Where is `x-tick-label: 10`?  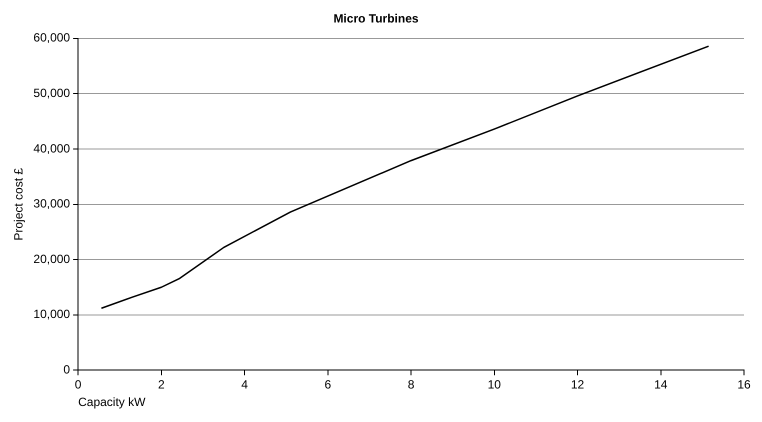 x-tick-label: 10 is located at coordinates (495, 385).